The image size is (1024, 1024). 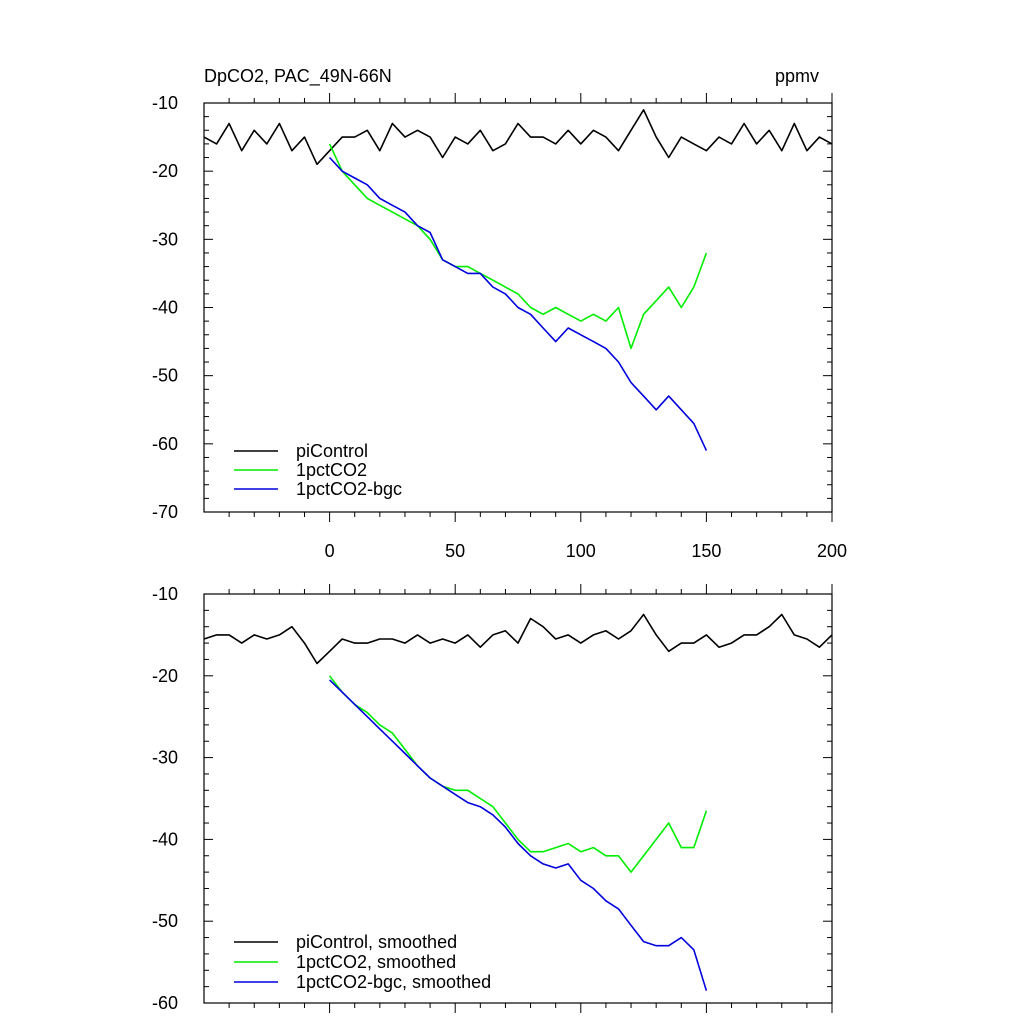 I want to click on series-line-picontrol-smoothed, so click(x=518, y=639).